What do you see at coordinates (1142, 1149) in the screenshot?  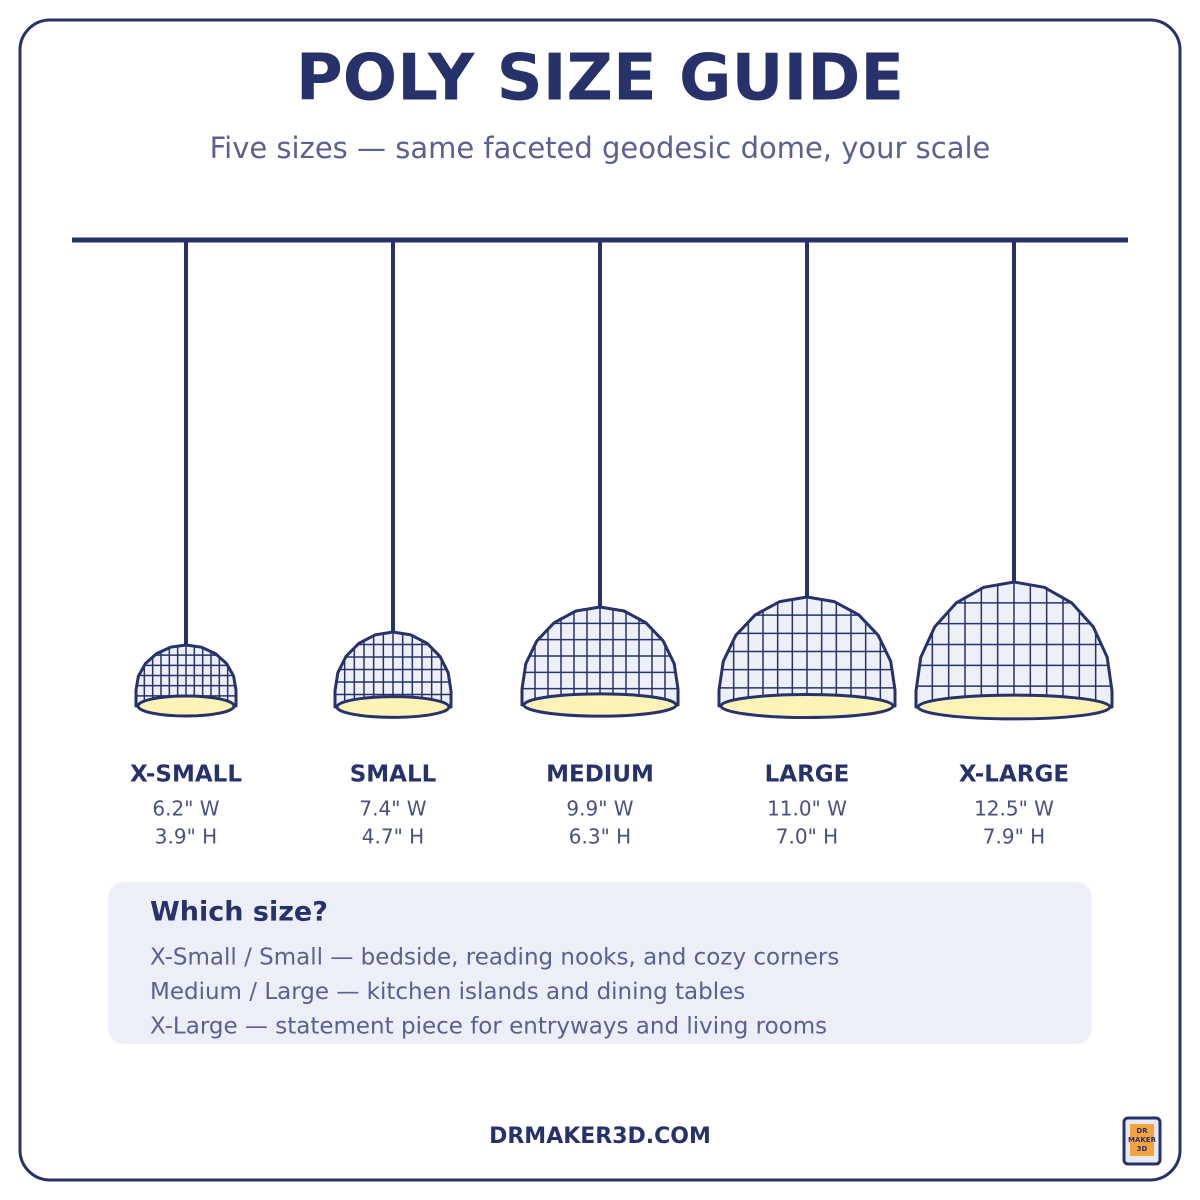 I see `logo-line: 3D` at bounding box center [1142, 1149].